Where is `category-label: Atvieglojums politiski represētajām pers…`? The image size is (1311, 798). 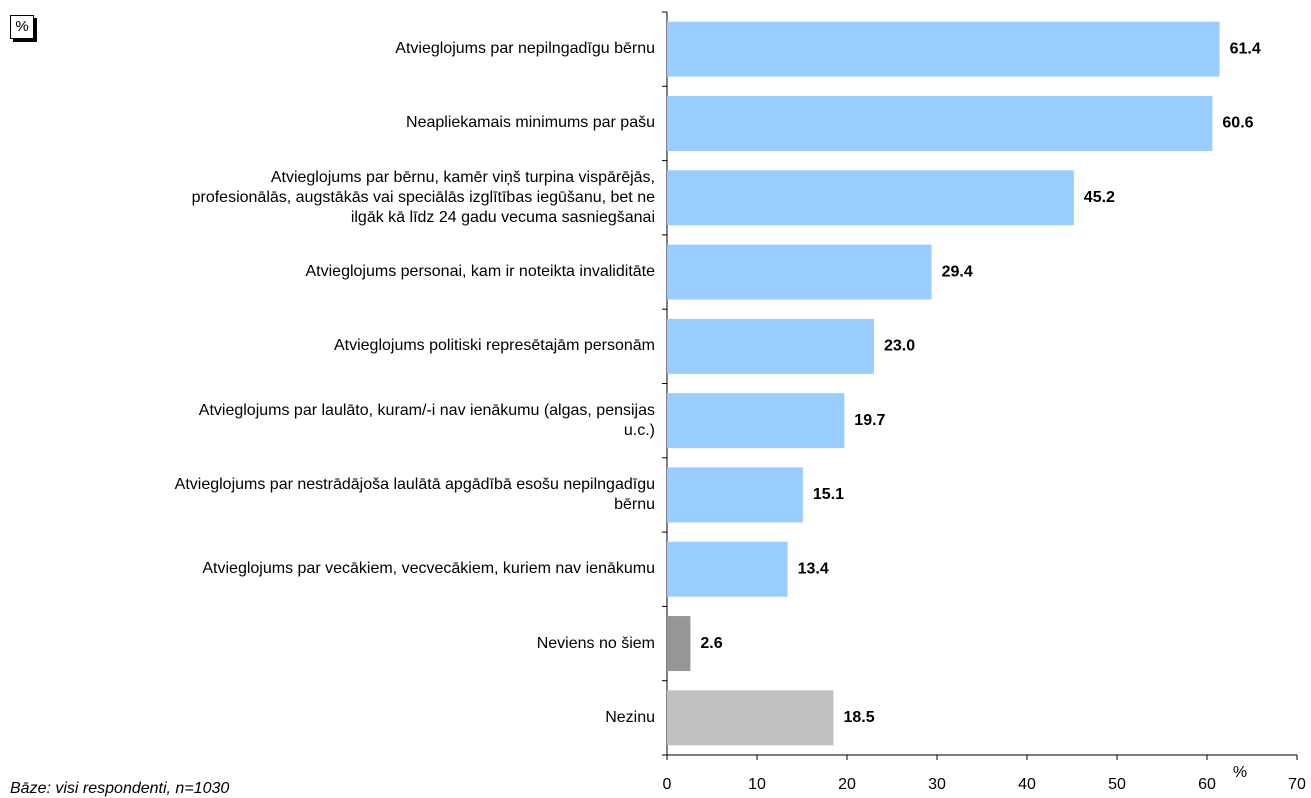
category-label: Atvieglojums politiski represētajām pers… is located at coordinates (494, 346).